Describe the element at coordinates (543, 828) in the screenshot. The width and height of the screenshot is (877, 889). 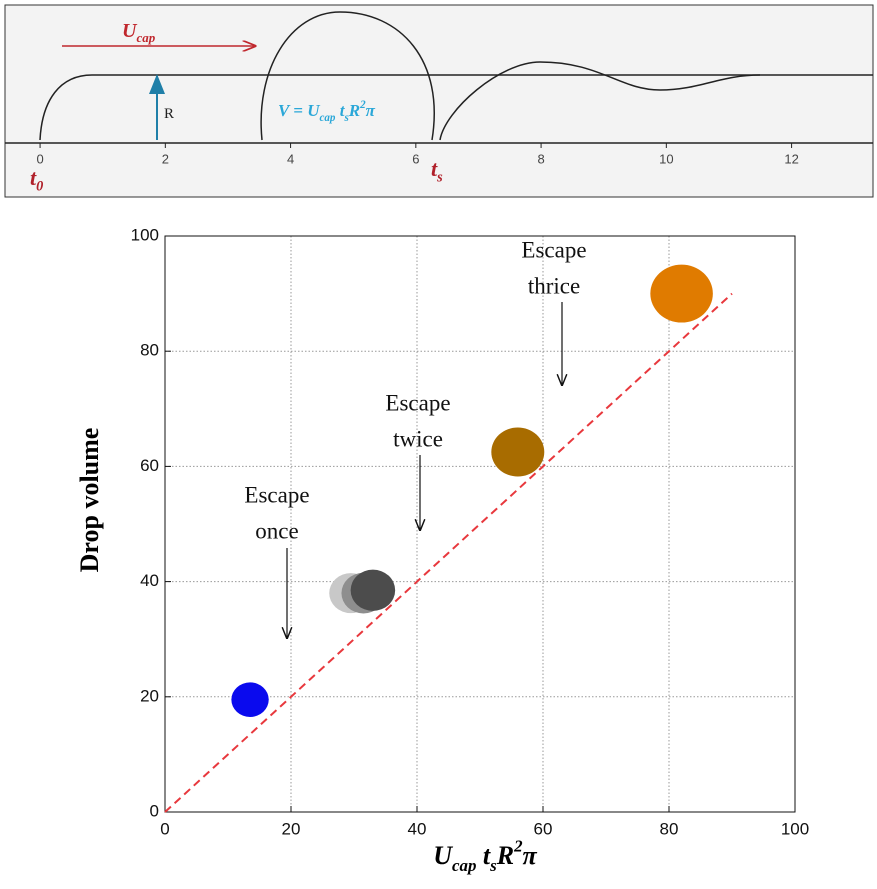
I see `x-tick-label: 60` at that location.